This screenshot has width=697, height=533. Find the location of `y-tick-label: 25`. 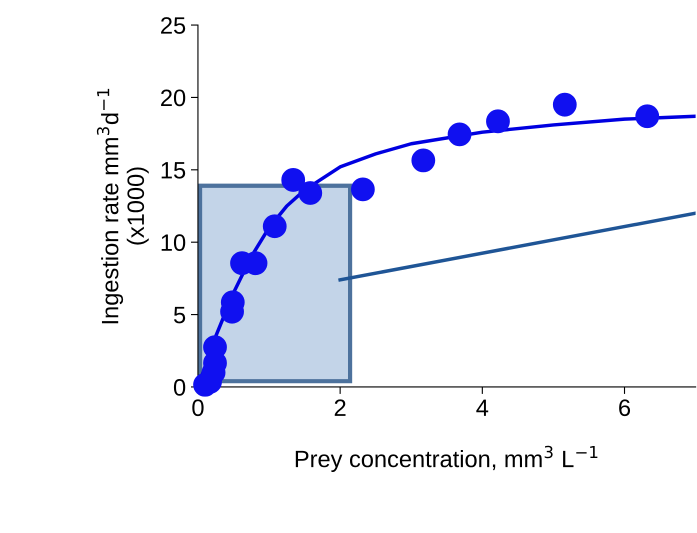

y-tick-label: 25 is located at coordinates (173, 25).